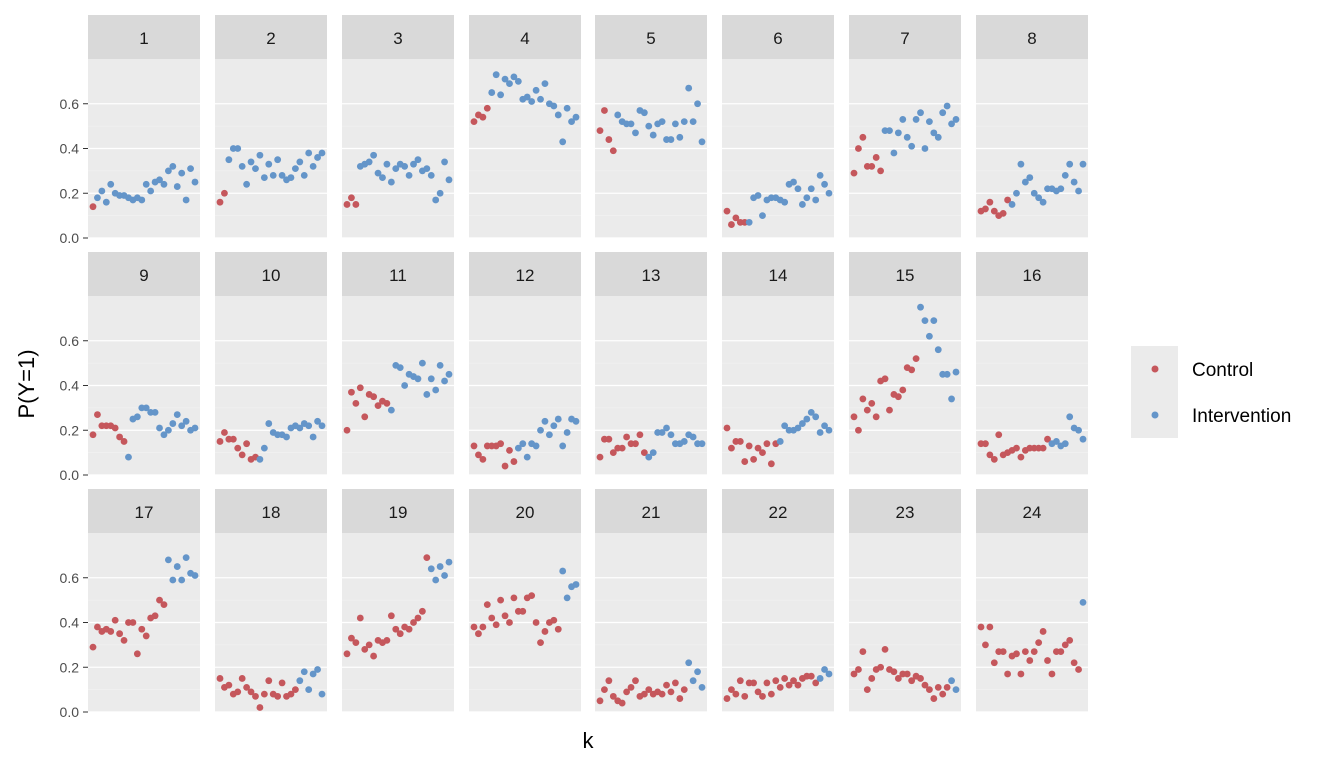 The image size is (1344, 768). I want to click on facet-strip-label: 3, so click(397, 38).